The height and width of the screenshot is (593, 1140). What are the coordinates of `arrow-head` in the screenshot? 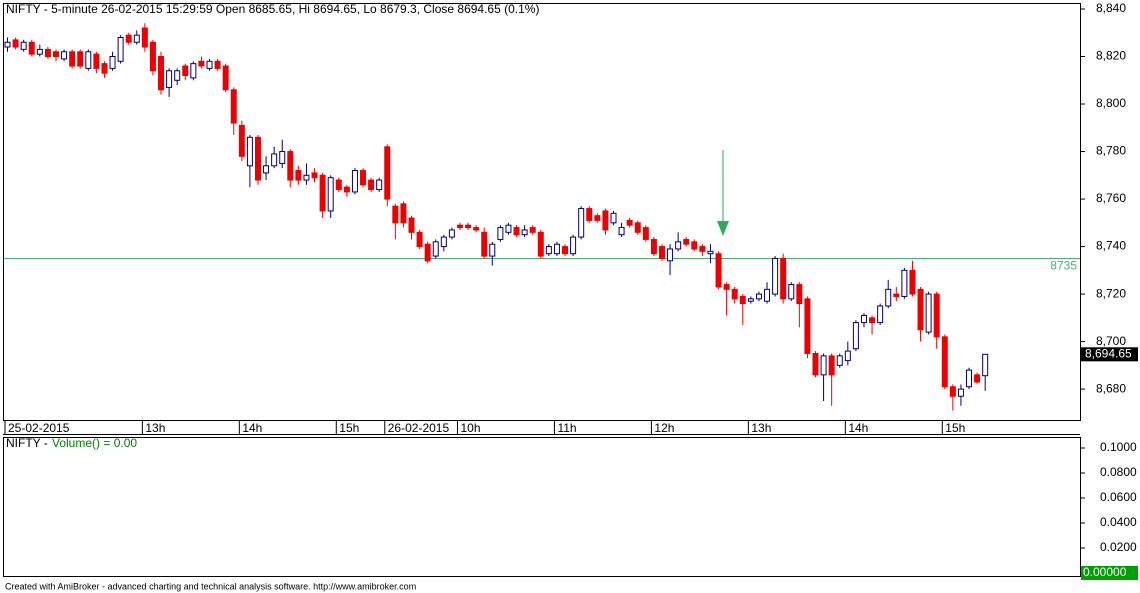 It's located at (723, 228).